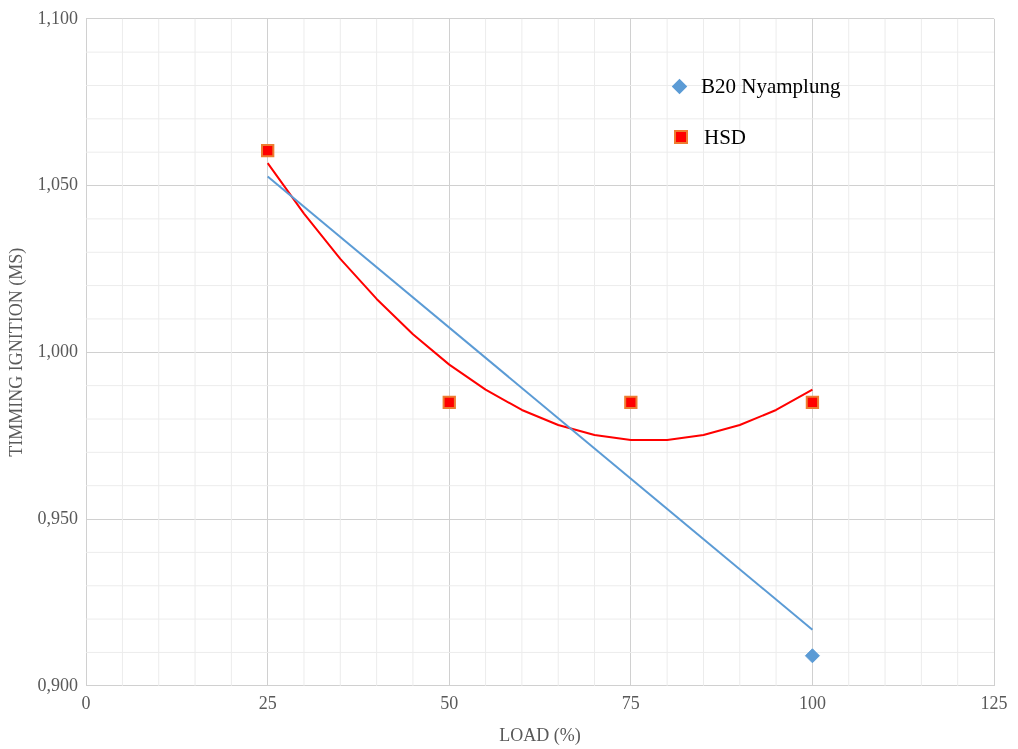  Describe the element at coordinates (16, 352) in the screenshot. I see `y-axis-title: TIMMING IGNITION (MS)` at that location.